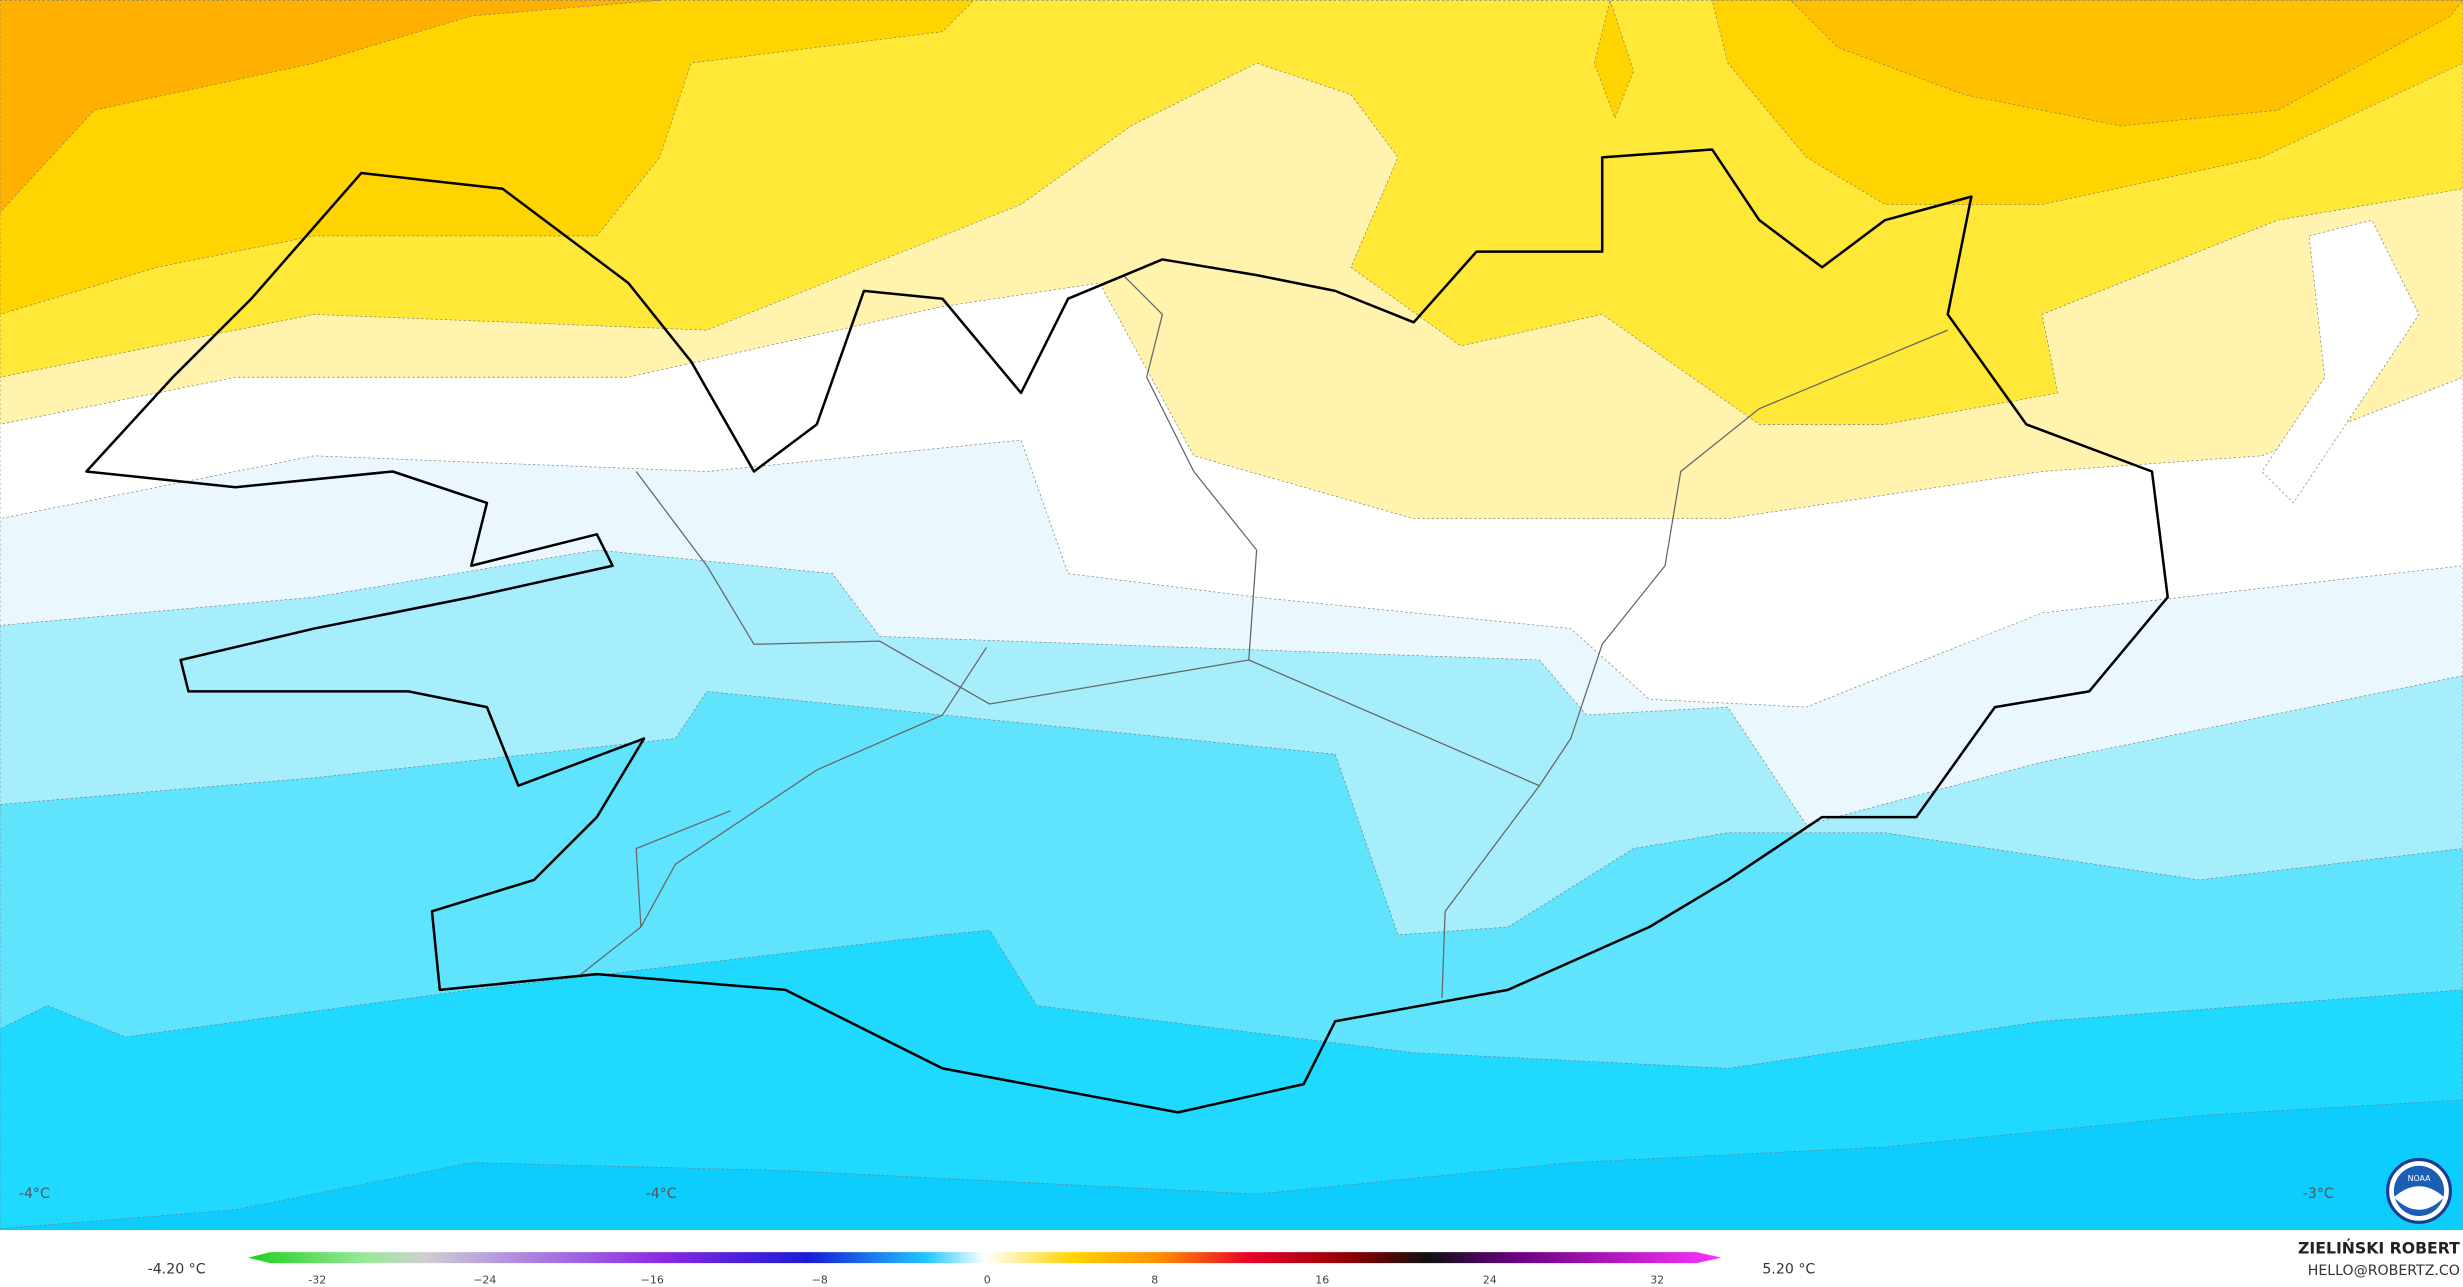 This screenshot has height=1287, width=2463. Describe the element at coordinates (2419, 1190) in the screenshot. I see `noaa-logo: NOAA` at that location.